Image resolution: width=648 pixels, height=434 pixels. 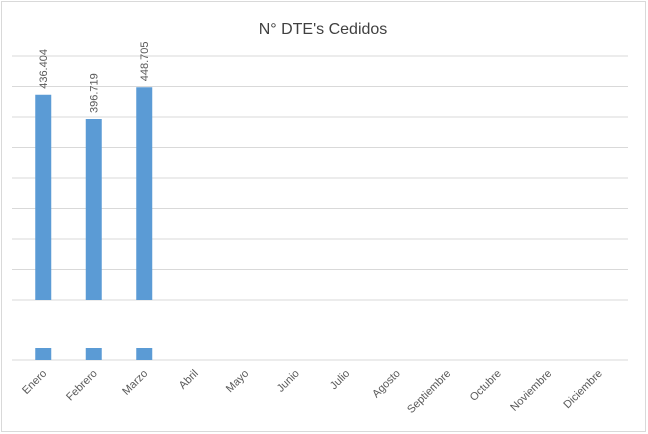 What do you see at coordinates (323, 29) in the screenshot?
I see `chart-title: N° DTE's Cedidos` at bounding box center [323, 29].